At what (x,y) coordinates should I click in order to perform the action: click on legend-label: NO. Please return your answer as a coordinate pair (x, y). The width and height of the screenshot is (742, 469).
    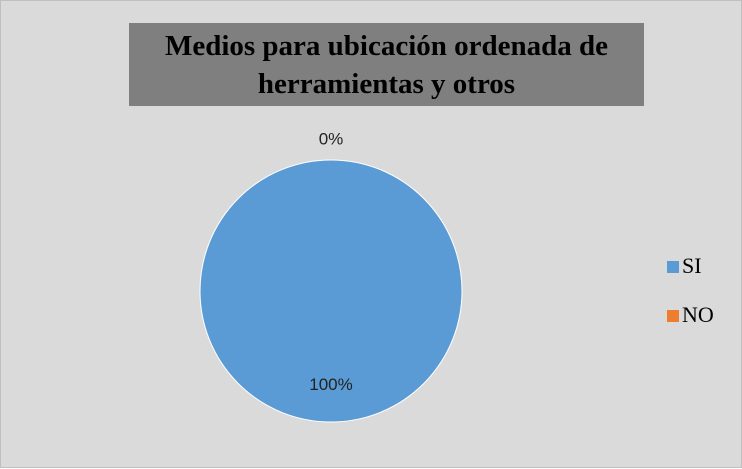
    Looking at the image, I should click on (698, 314).